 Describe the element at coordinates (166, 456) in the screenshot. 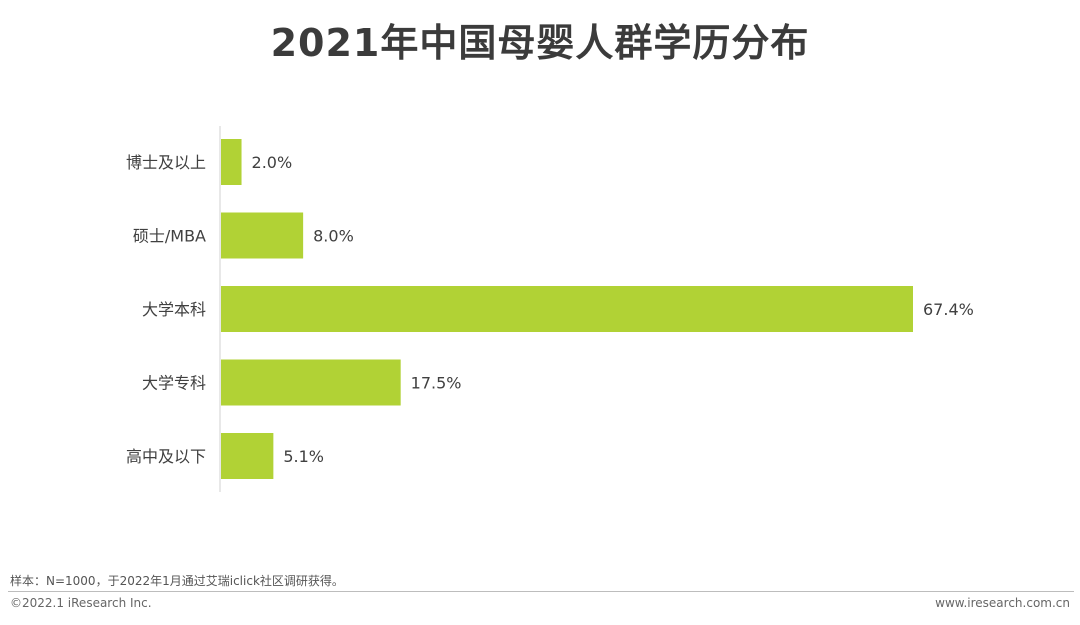

I see `category-label: 高中及以下` at that location.